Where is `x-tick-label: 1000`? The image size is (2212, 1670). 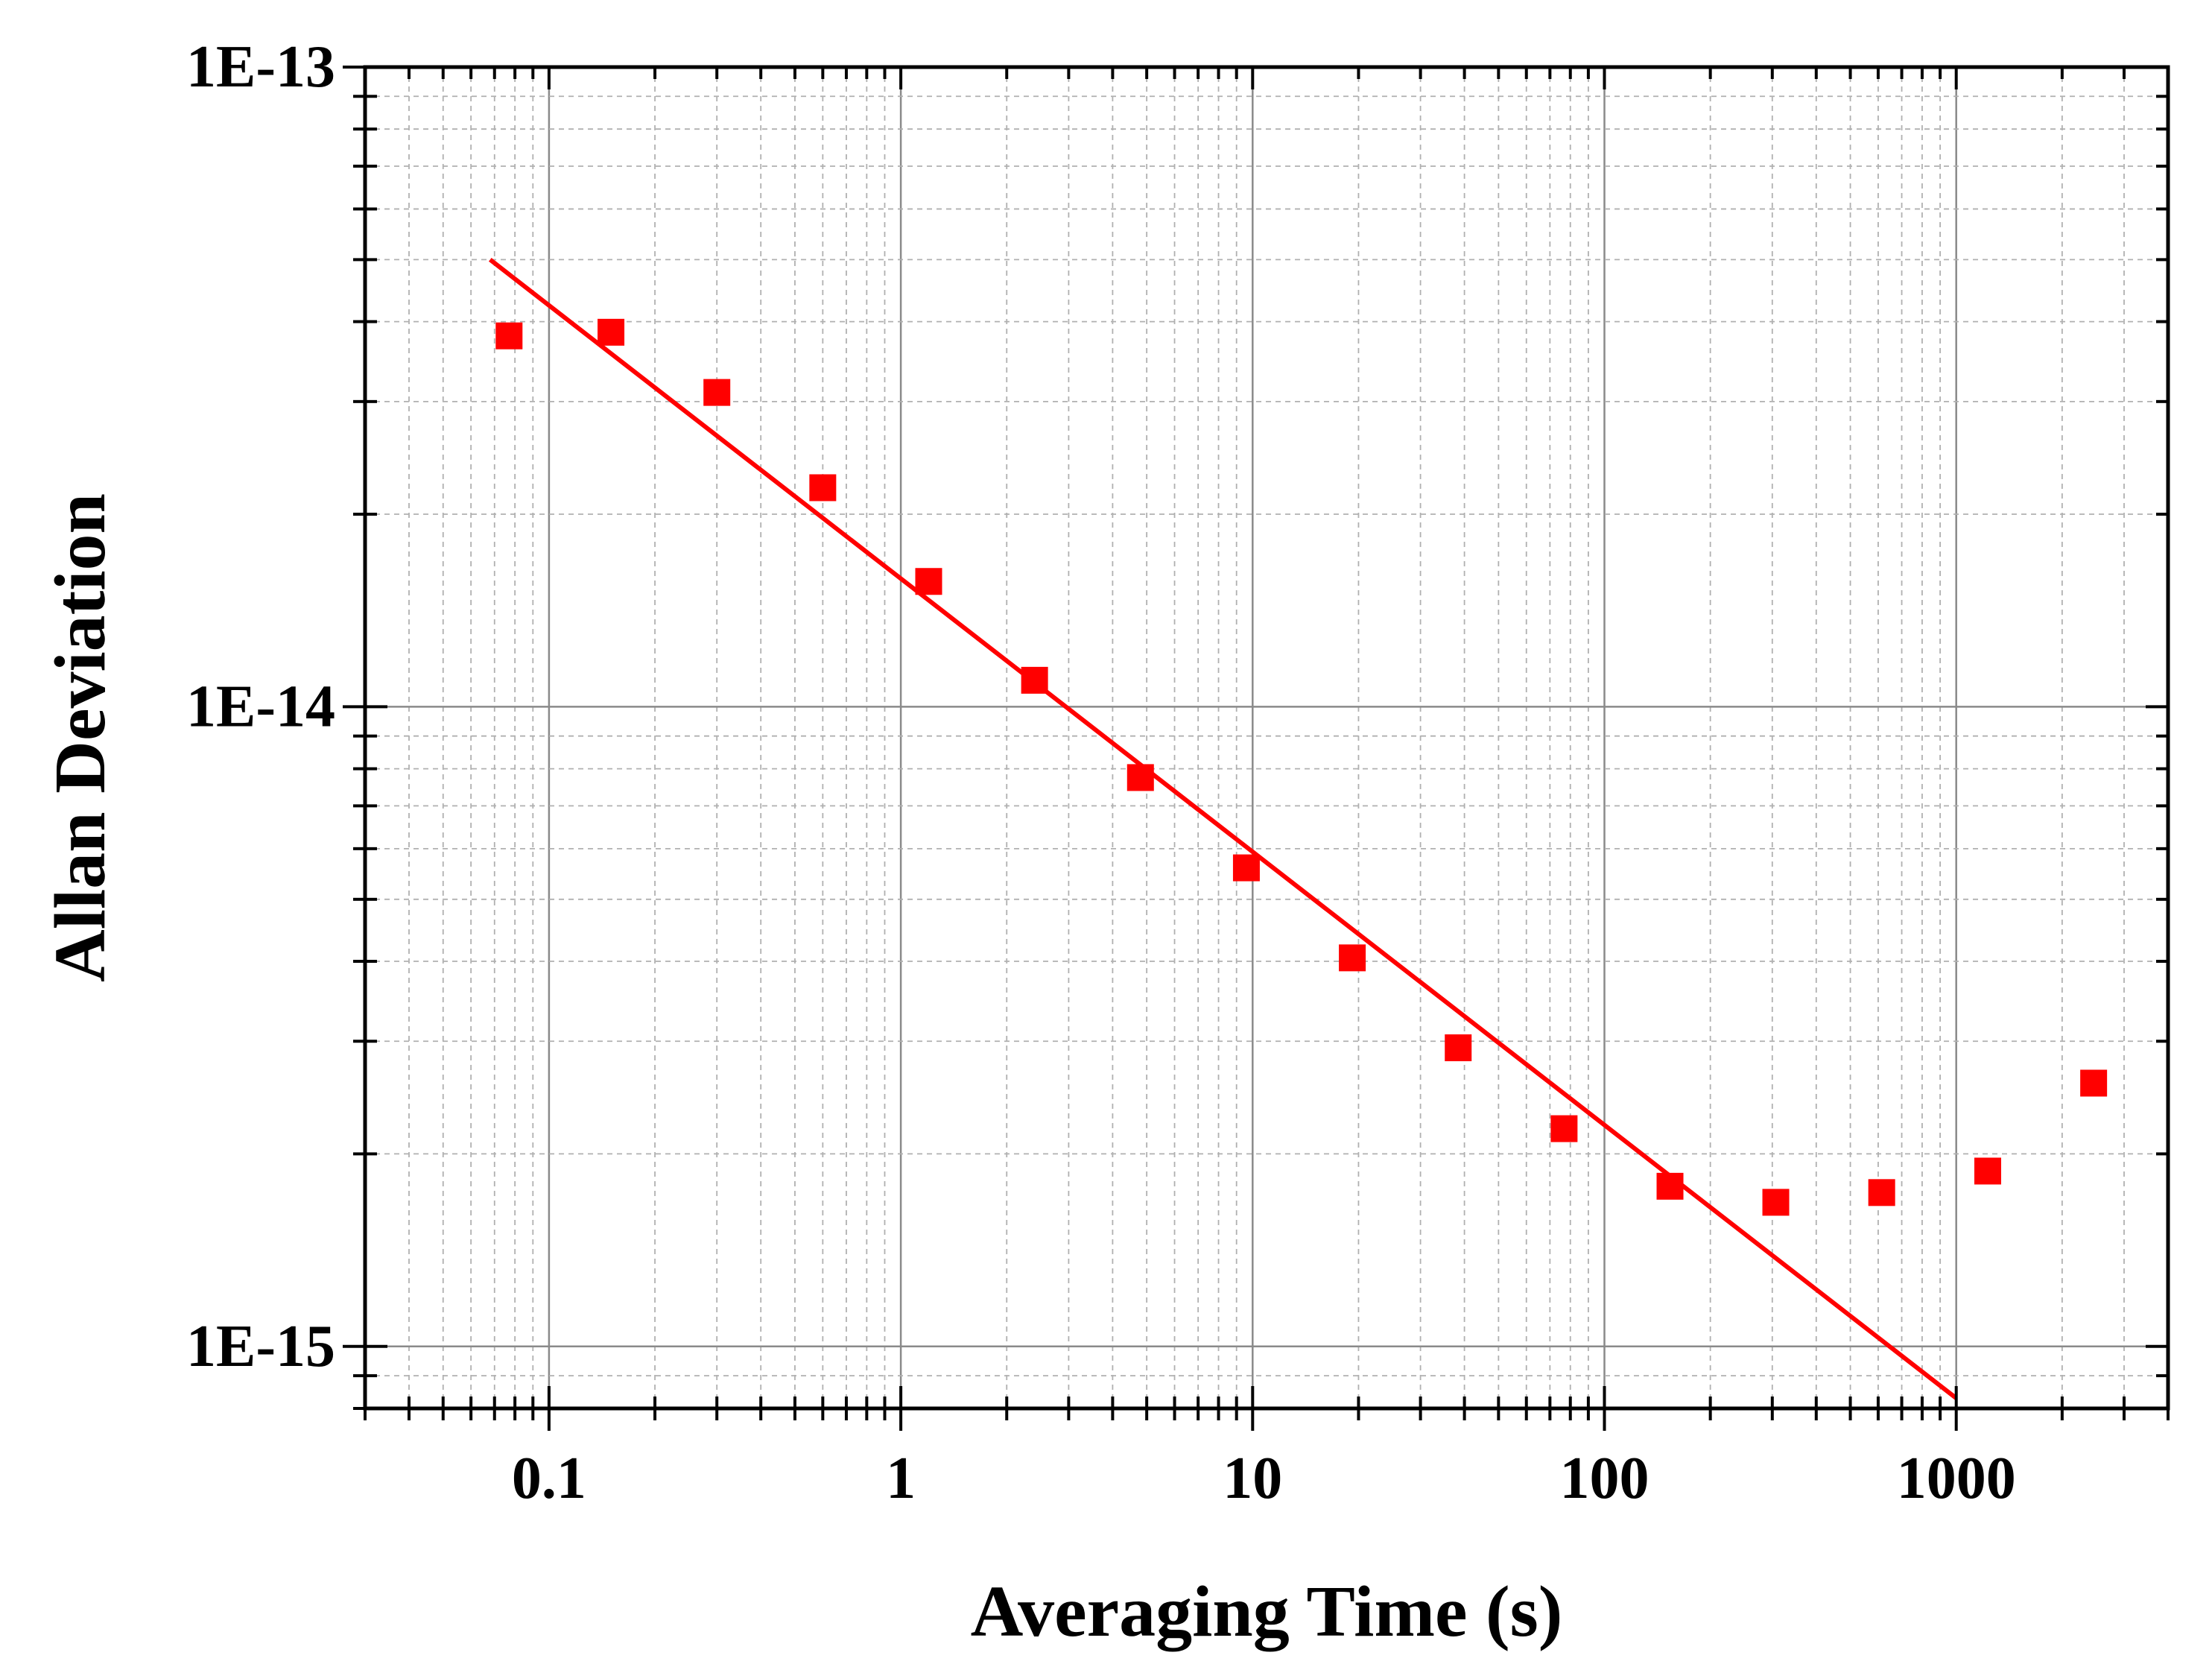 x-tick-label: 1000 is located at coordinates (1957, 1478).